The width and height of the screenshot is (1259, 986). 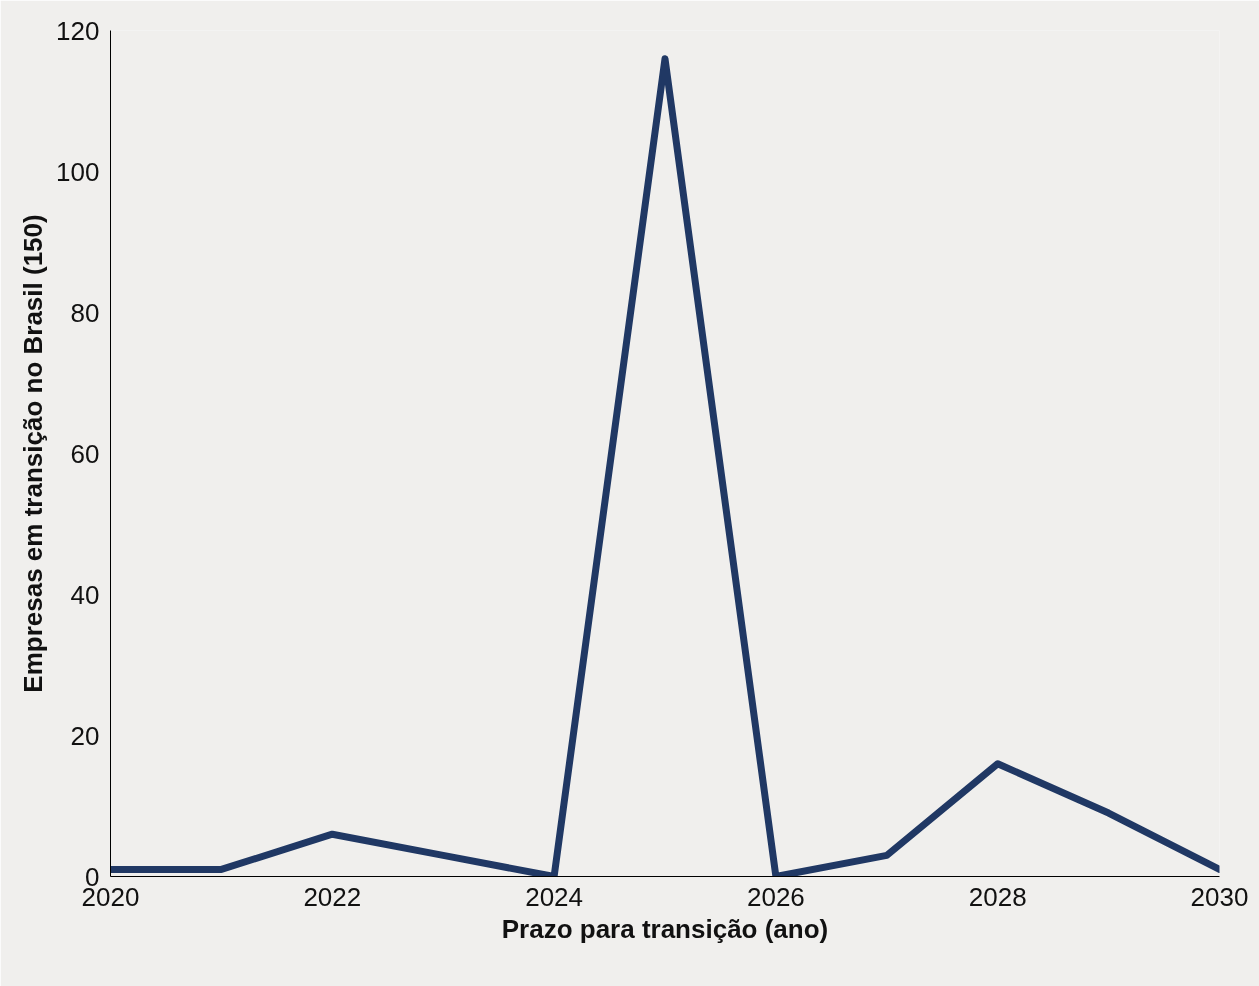 What do you see at coordinates (665, 928) in the screenshot?
I see `x-axis-title: Prazo para transição (ano)` at bounding box center [665, 928].